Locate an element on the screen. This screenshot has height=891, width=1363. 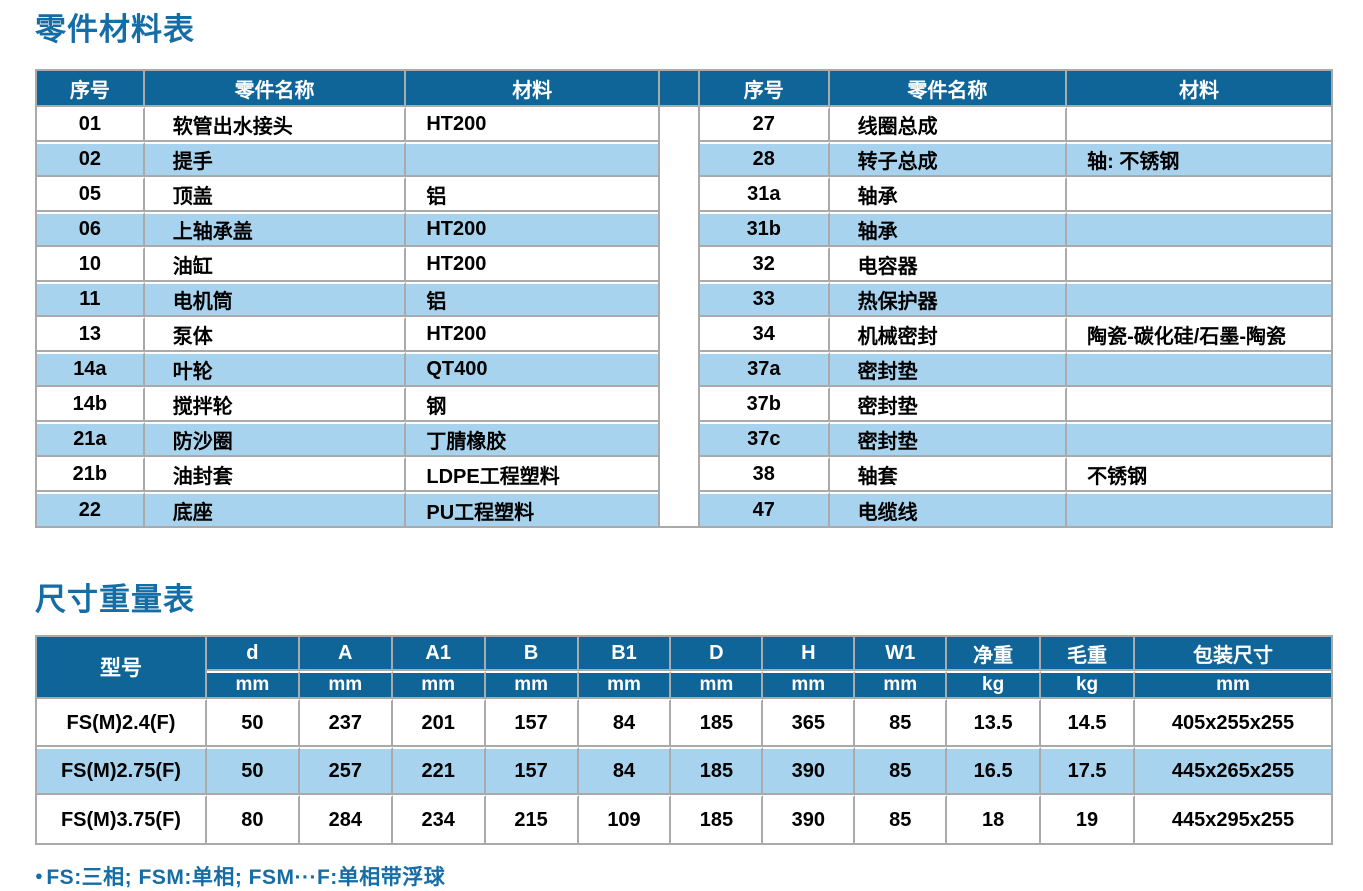
table-cell: FS(M)2.4(F) is located at coordinates (122, 723).